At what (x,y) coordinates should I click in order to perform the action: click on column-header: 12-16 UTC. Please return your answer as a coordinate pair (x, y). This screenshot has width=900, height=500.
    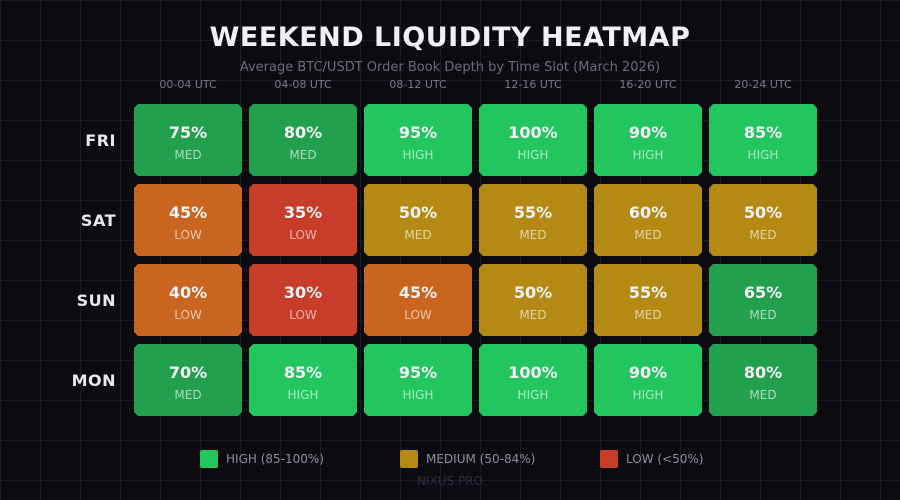
    Looking at the image, I should click on (533, 84).